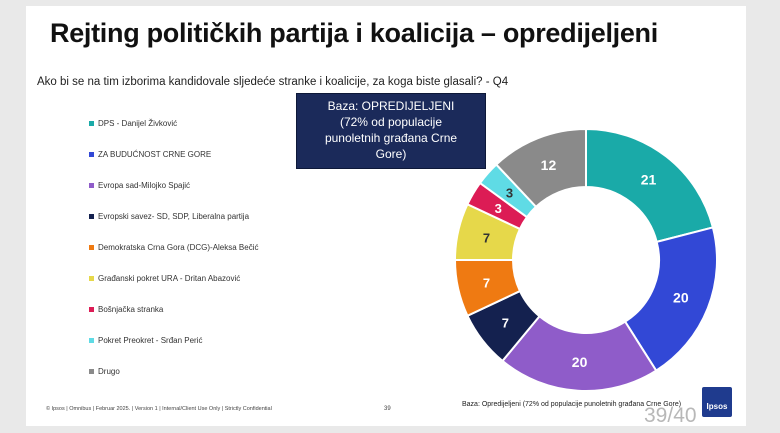 This screenshot has height=433, width=780. Describe the element at coordinates (109, 371) in the screenshot. I see `legend-label: Drugo` at that location.